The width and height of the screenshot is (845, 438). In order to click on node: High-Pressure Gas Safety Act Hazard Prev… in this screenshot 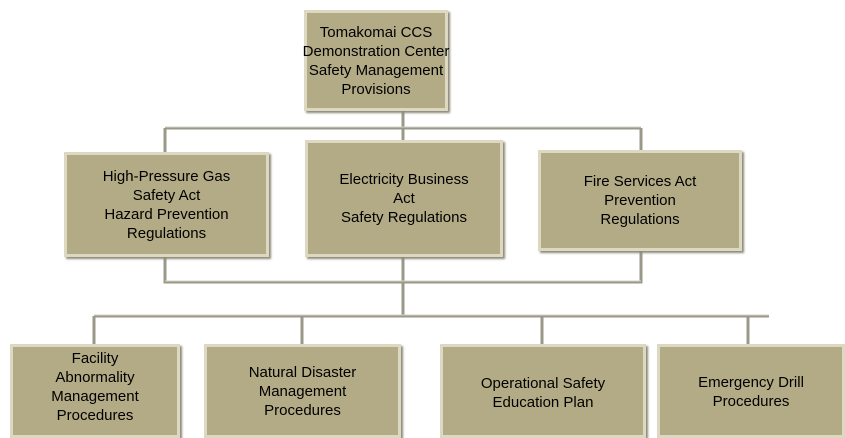, I will do `click(166, 204)`.